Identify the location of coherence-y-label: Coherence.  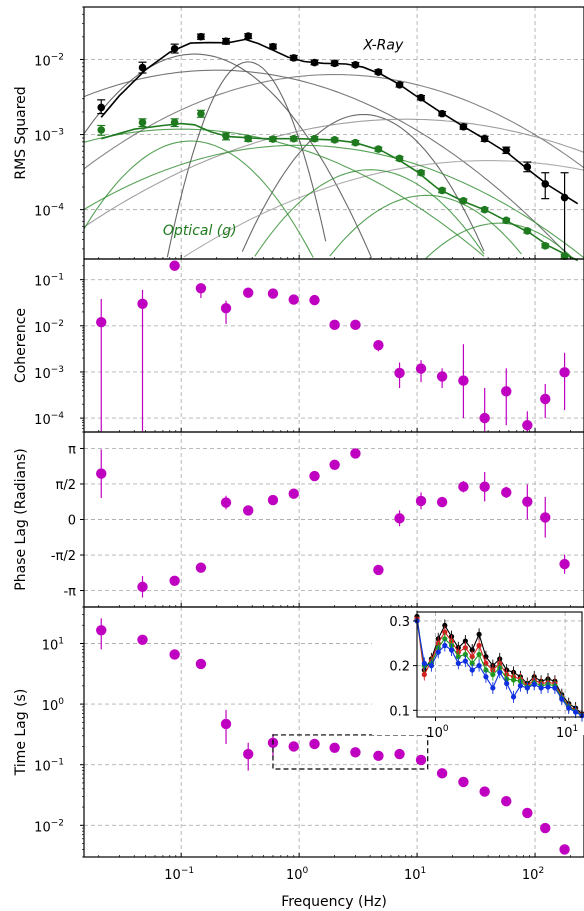
(21, 345).